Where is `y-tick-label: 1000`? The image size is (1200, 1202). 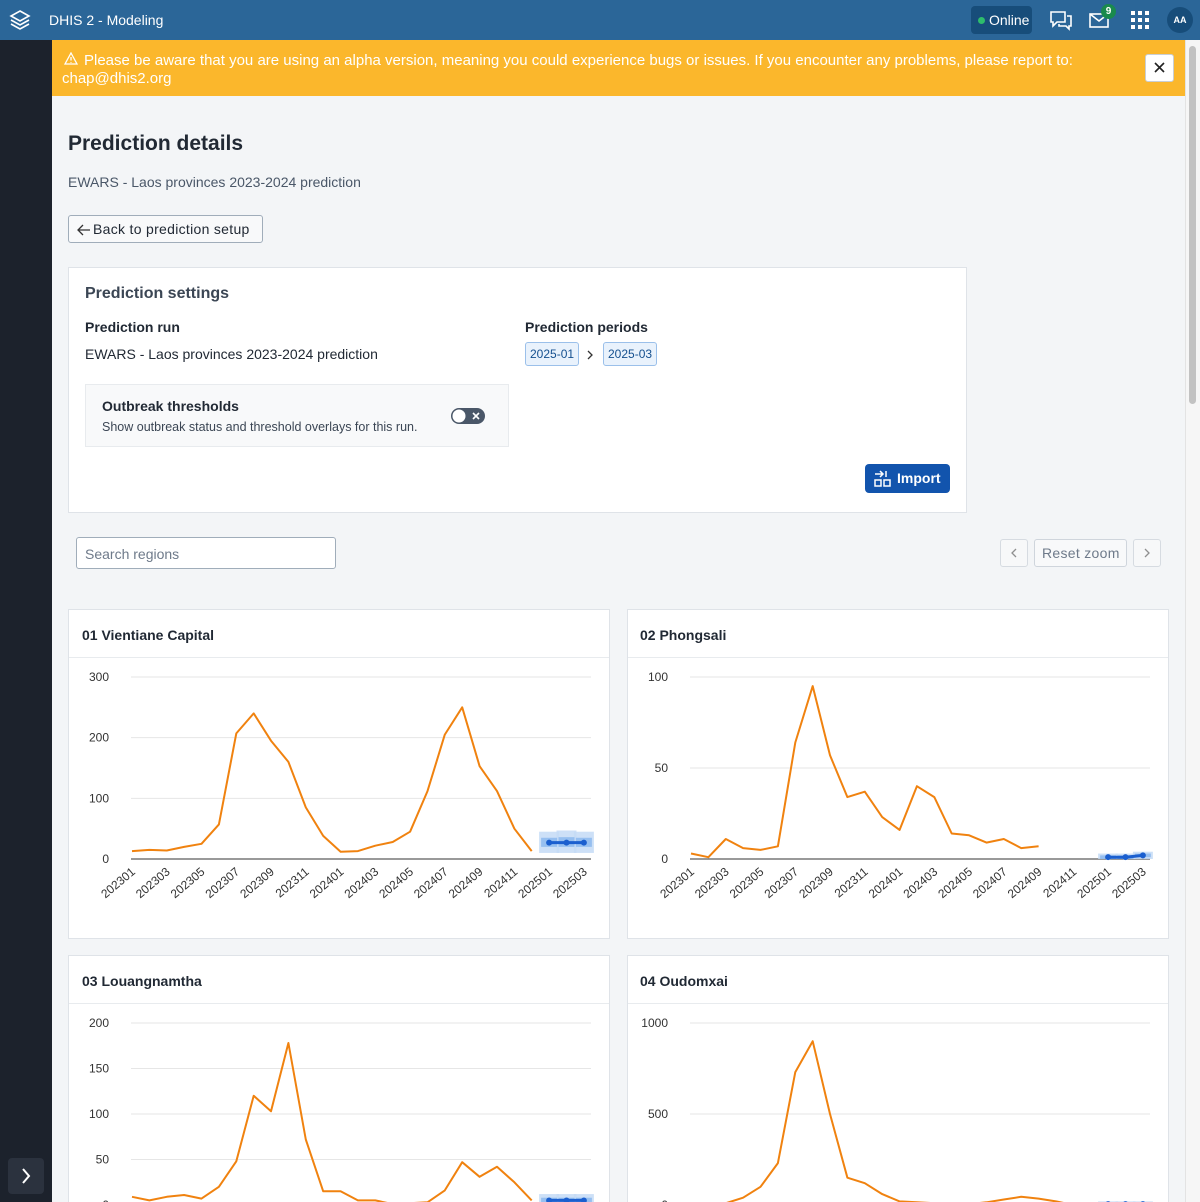
y-tick-label: 1000 is located at coordinates (654, 1023).